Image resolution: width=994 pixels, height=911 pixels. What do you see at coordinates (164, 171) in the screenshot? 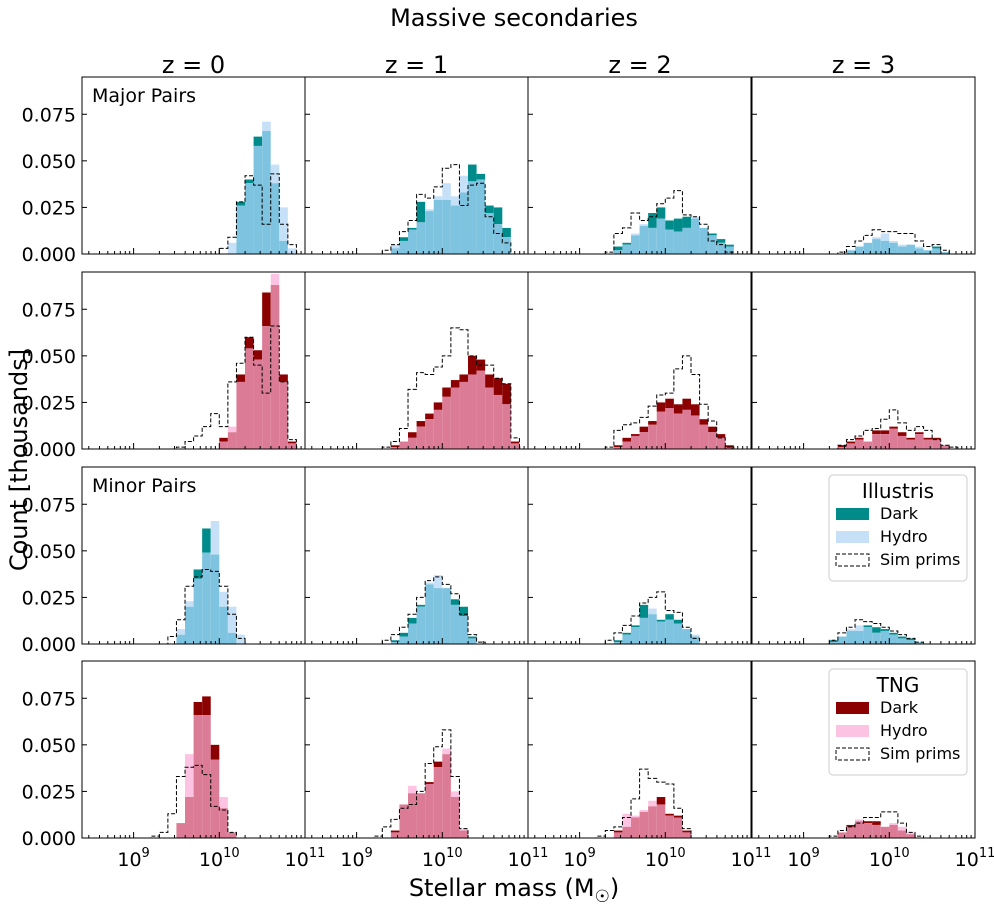
I see `panel-r0-c0: 0.000 0.025 0.050 0.075 Major Pairs` at bounding box center [164, 171].